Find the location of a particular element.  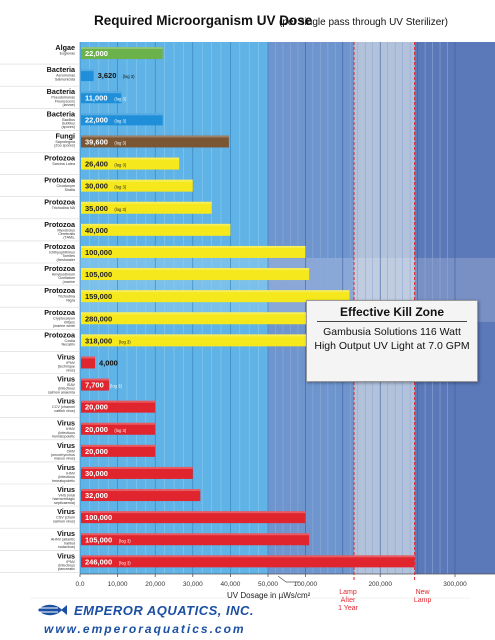

row-sub-label: Sarcina Lutea is located at coordinates (64, 164).